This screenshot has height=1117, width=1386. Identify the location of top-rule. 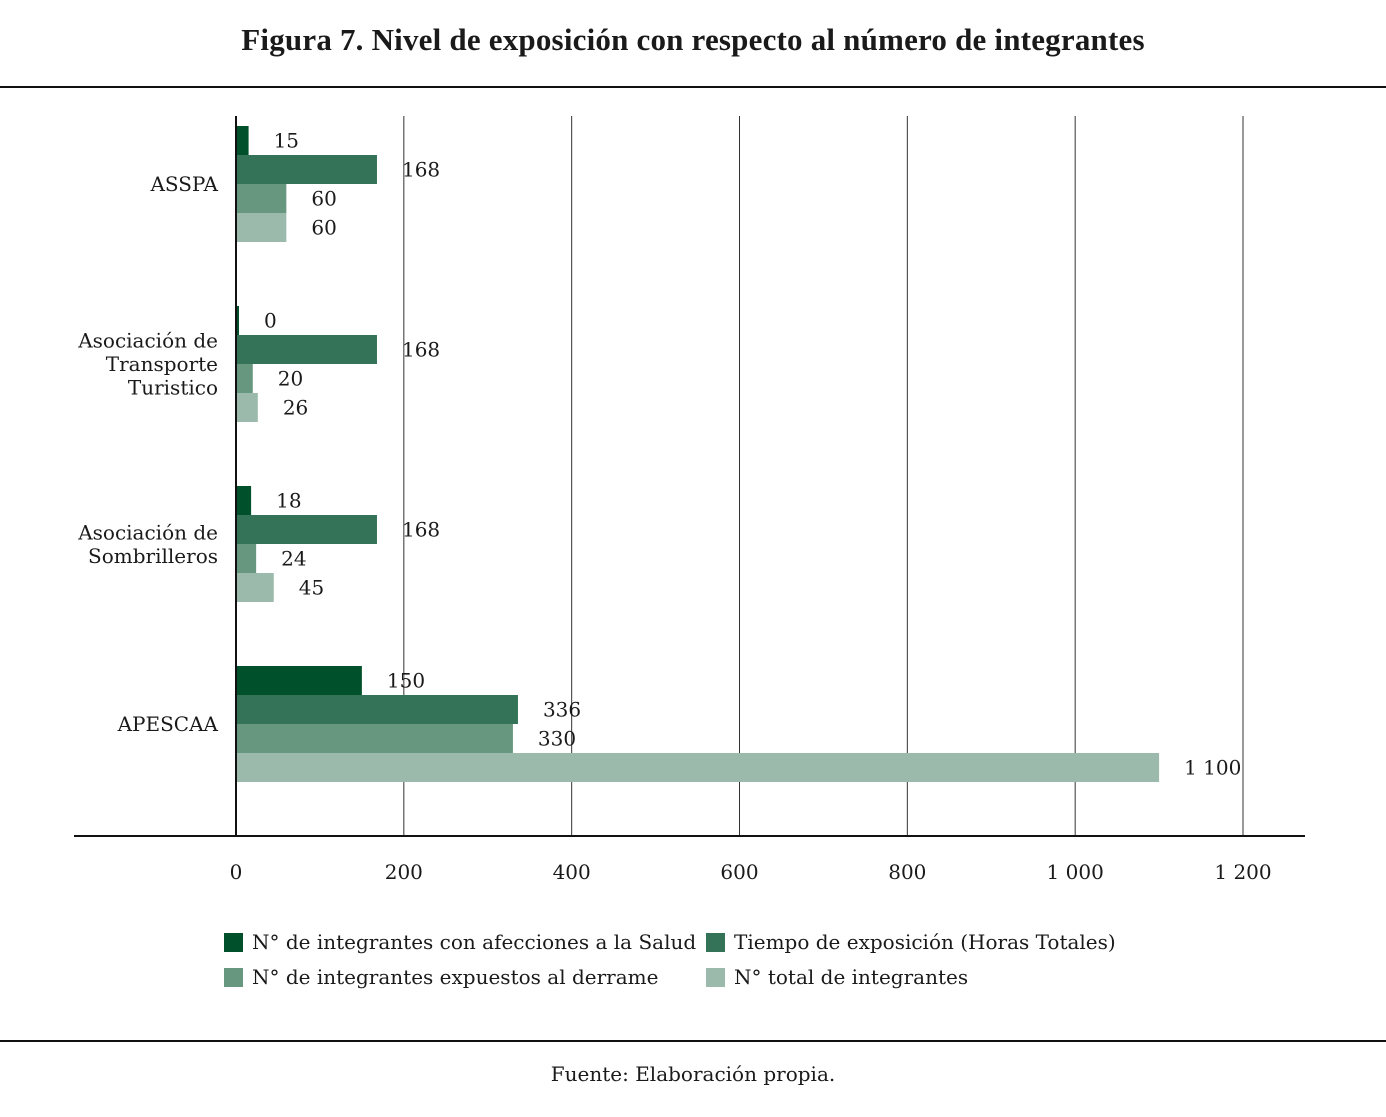
(693, 87).